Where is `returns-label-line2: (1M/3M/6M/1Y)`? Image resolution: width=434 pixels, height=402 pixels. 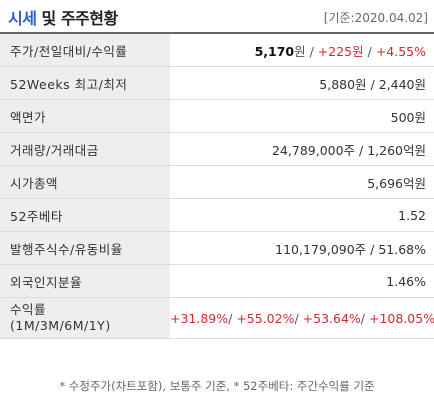 returns-label-line2: (1M/3M/6M/1Y) is located at coordinates (60, 325).